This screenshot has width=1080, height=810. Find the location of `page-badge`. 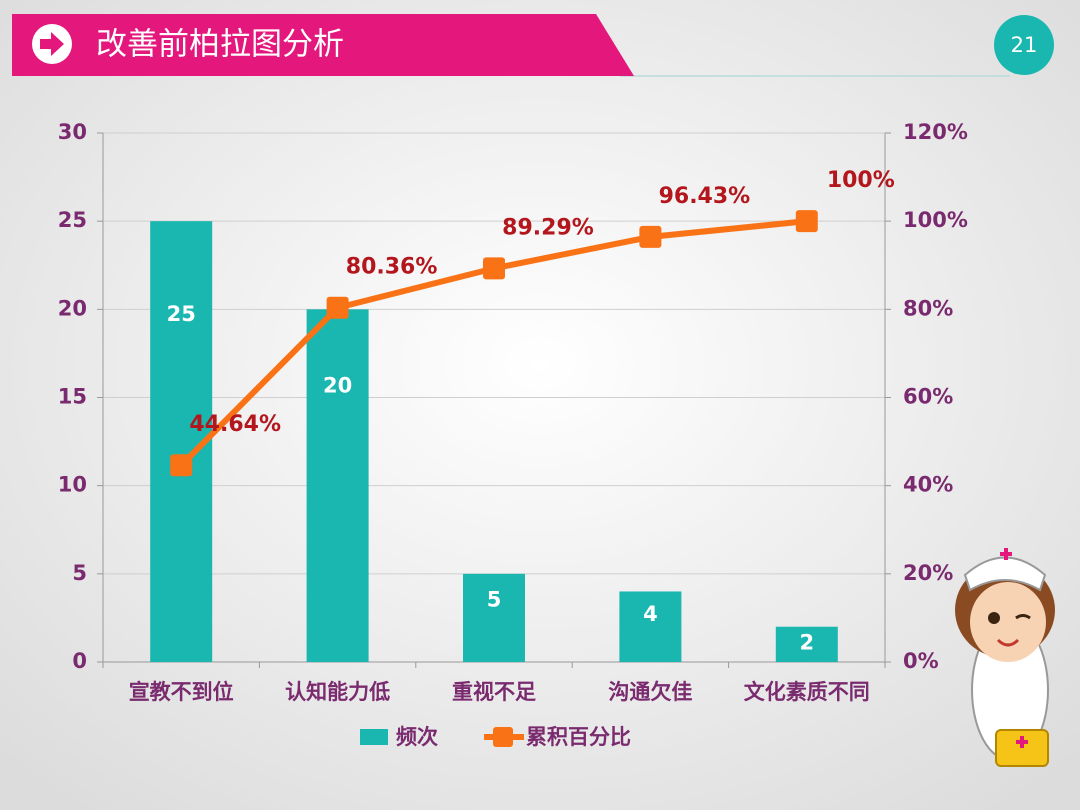

page-badge is located at coordinates (1024, 45).